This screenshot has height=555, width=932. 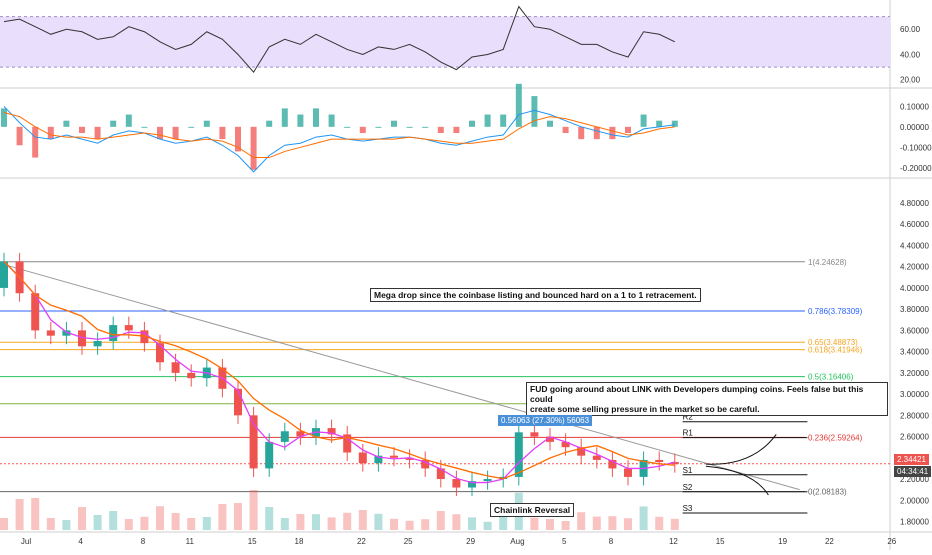 What do you see at coordinates (914, 288) in the screenshot?
I see `price-tick-label: 4.00000` at bounding box center [914, 288].